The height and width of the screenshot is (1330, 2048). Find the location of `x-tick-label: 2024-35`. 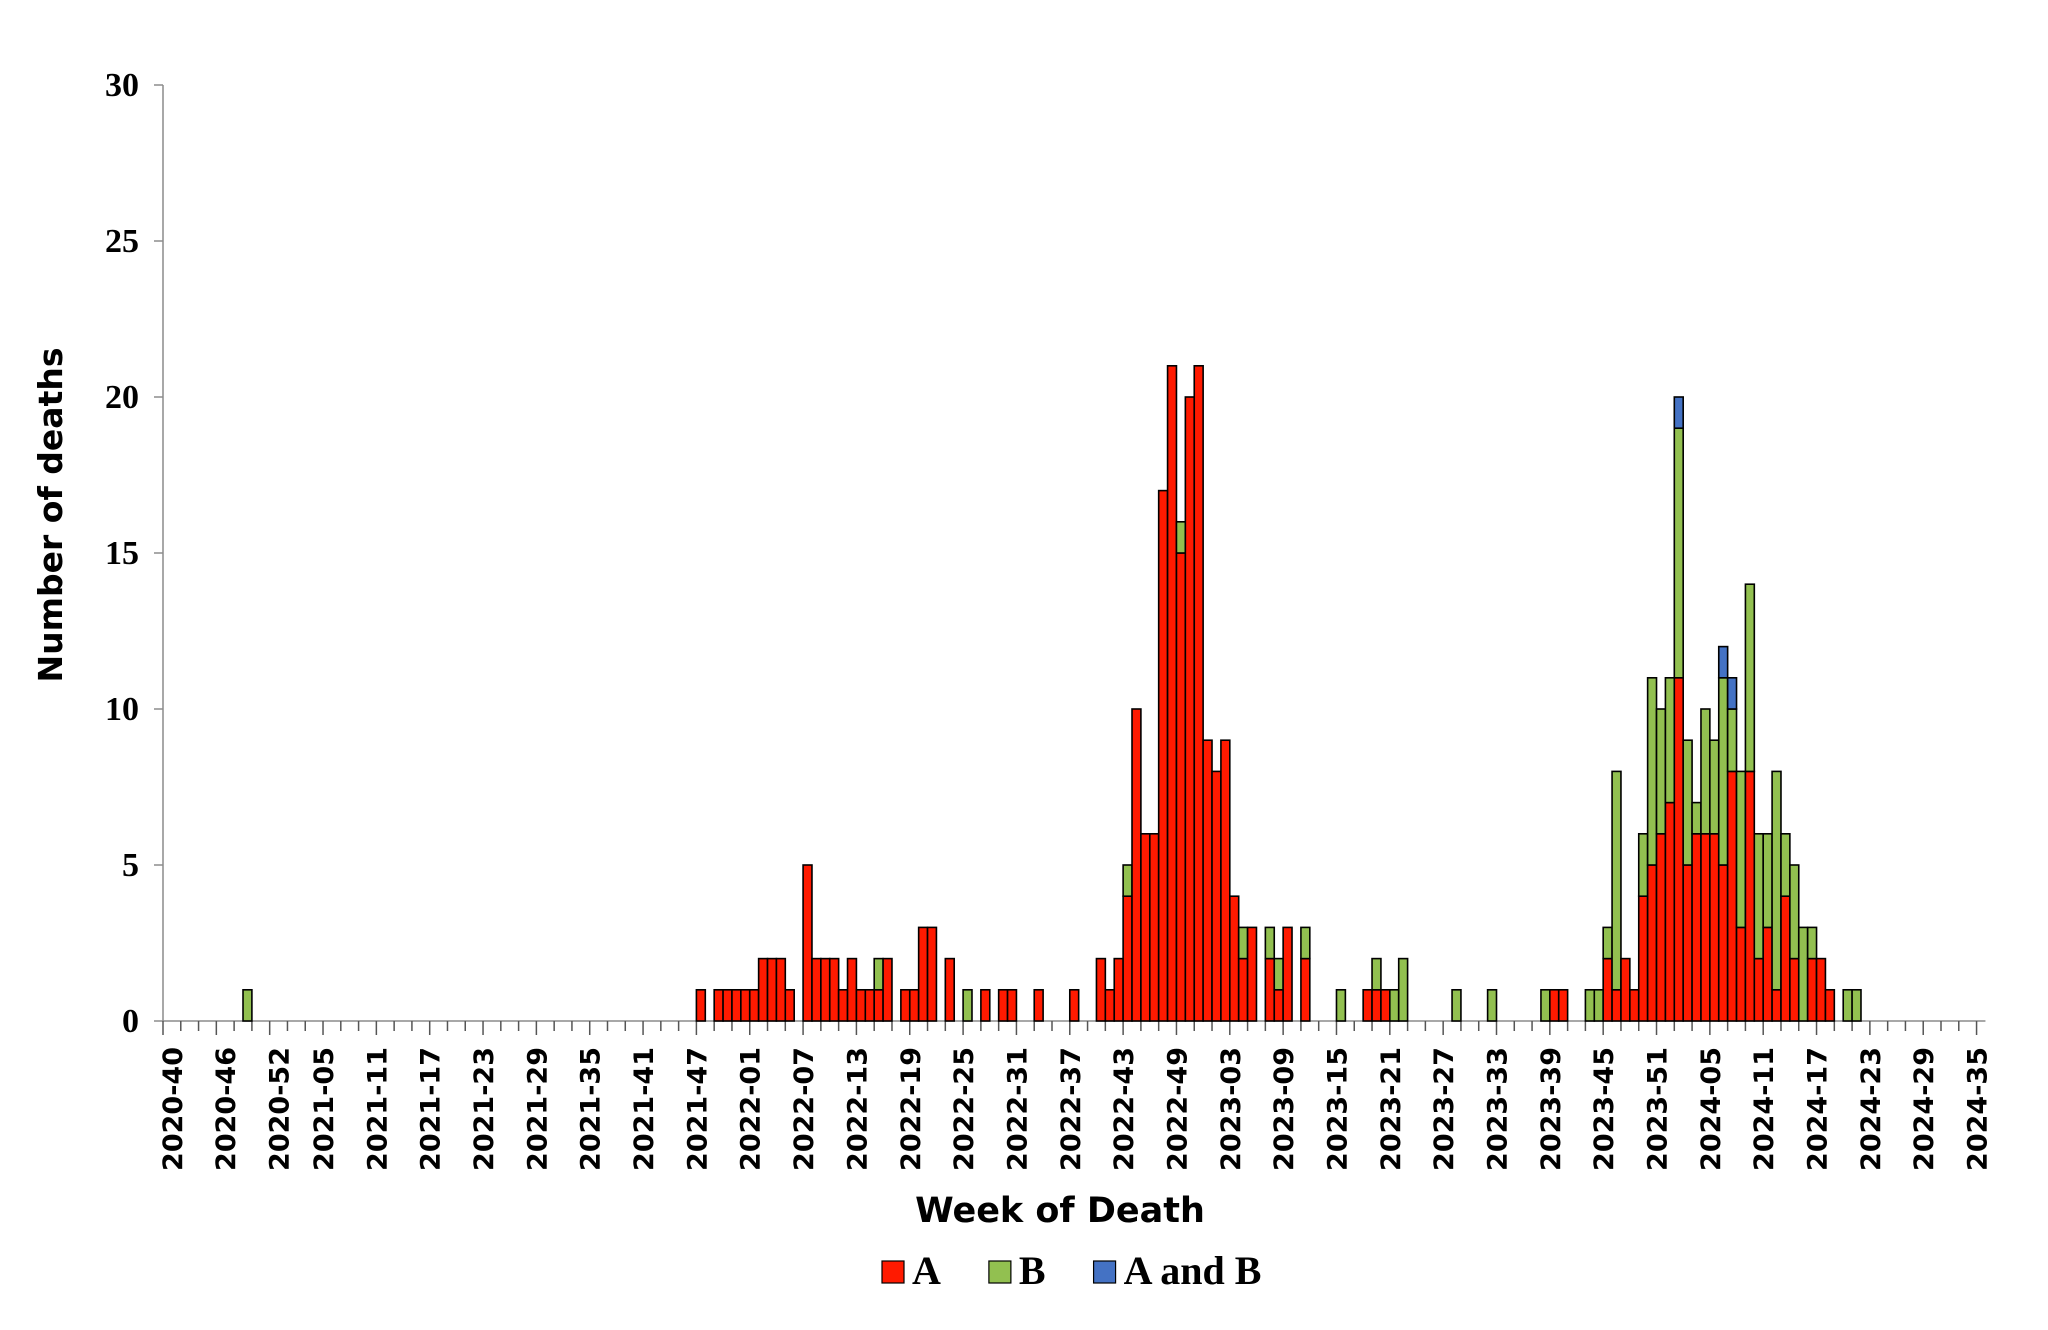

x-tick-label: 2024-35 is located at coordinates (1978, 1109).